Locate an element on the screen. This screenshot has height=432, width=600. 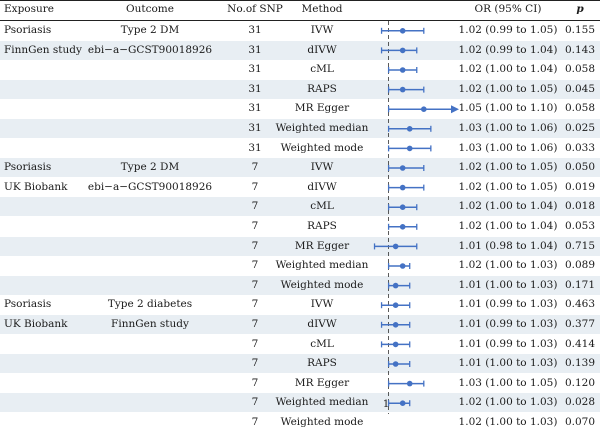
row-p-value: 0.377 is located at coordinates (580, 324).